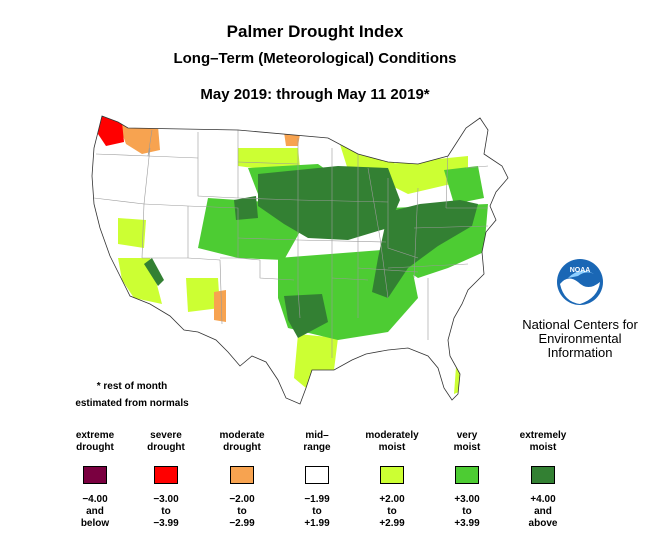  What do you see at coordinates (111, 131) in the screenshot?
I see `severe-drought-areas` at bounding box center [111, 131].